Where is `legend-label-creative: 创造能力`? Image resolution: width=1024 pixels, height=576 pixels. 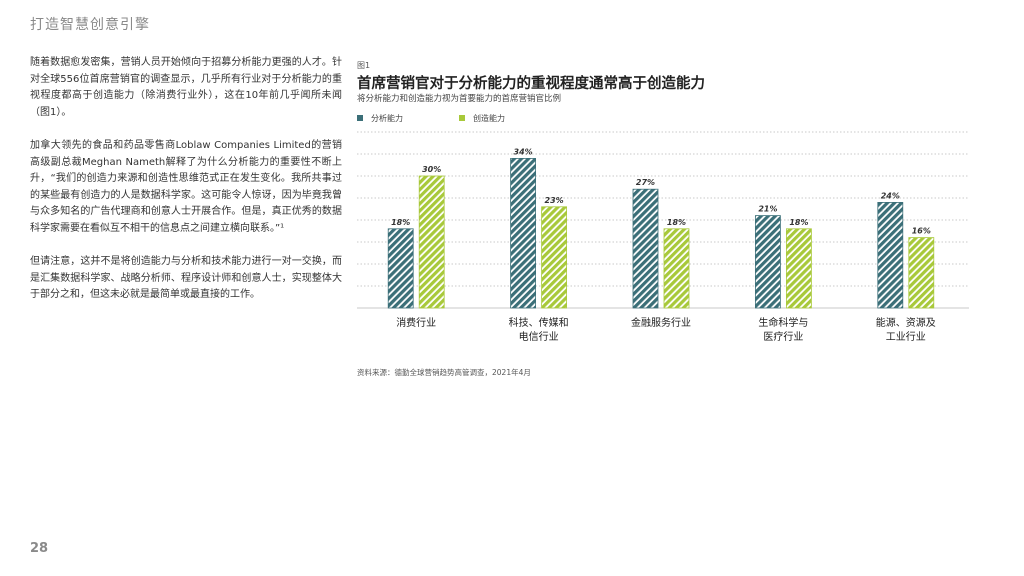
legend-label-creative: 创造能力 is located at coordinates (489, 118).